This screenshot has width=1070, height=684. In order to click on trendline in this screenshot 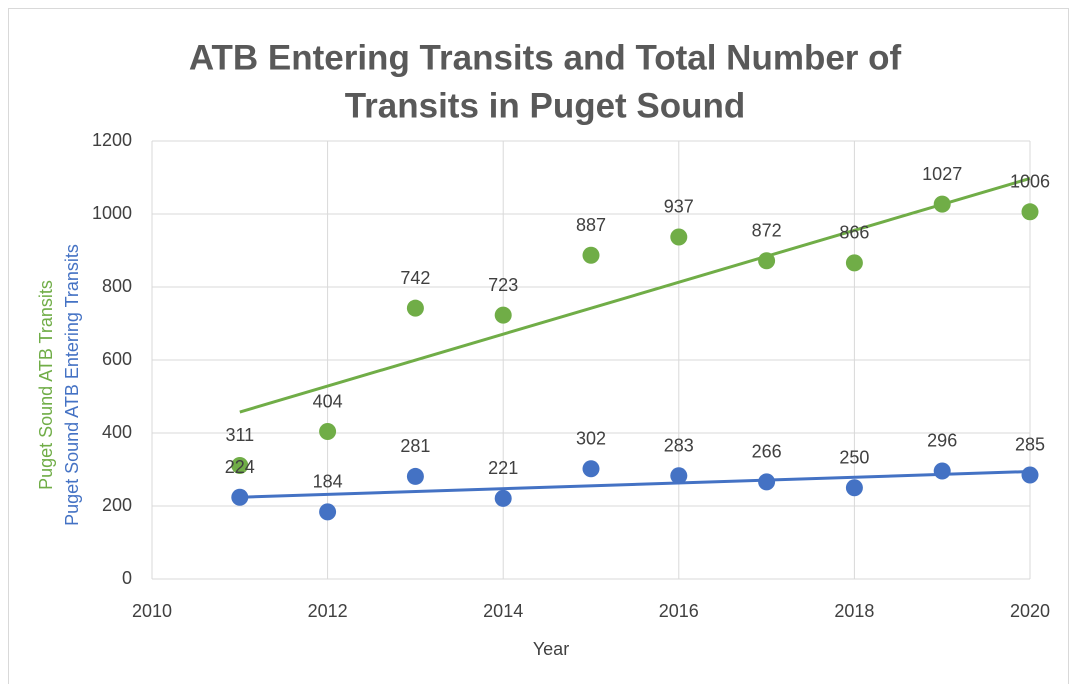, I will do `click(635, 484)`.